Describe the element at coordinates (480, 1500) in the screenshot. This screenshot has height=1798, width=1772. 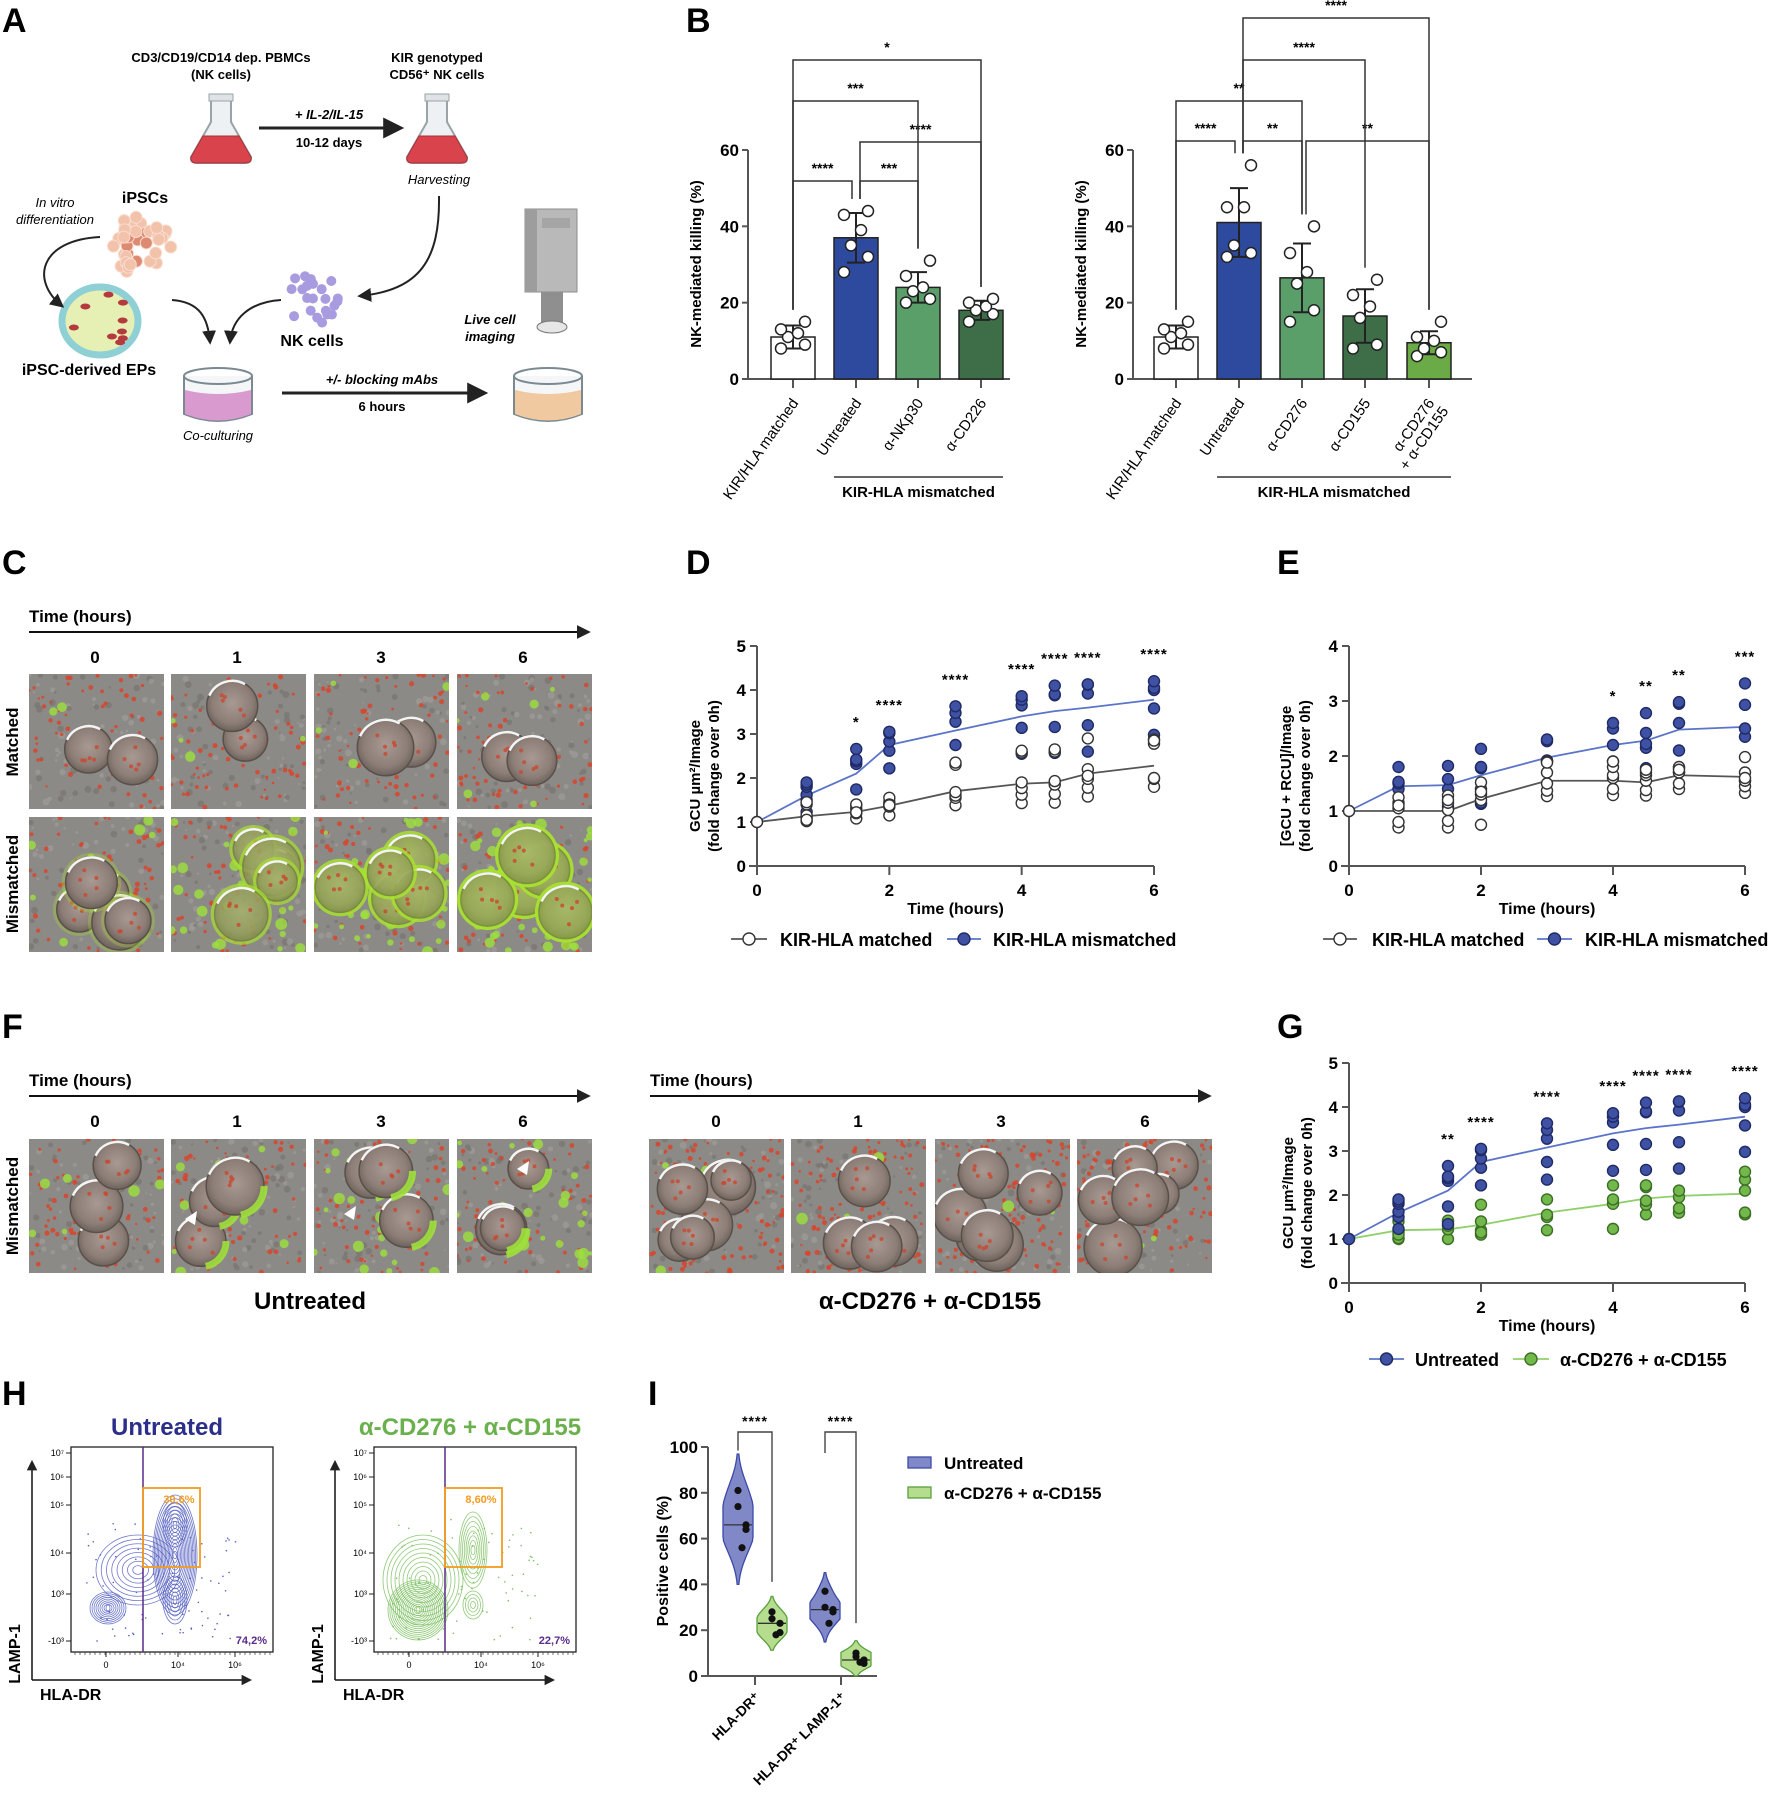
I see `gate-upper-percentage: 8,60%` at that location.